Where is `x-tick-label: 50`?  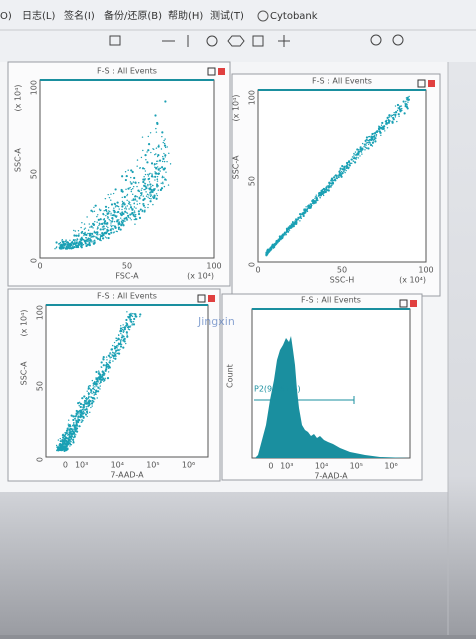 x-tick-label: 50 is located at coordinates (342, 270).